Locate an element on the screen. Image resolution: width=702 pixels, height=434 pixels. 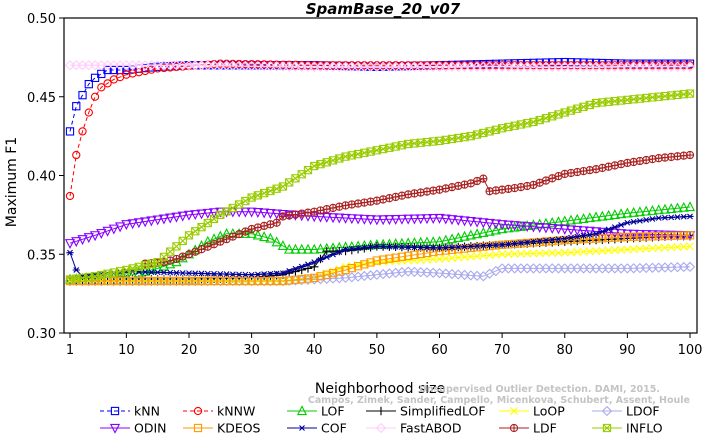
series-FastABOD is located at coordinates (380, 66).